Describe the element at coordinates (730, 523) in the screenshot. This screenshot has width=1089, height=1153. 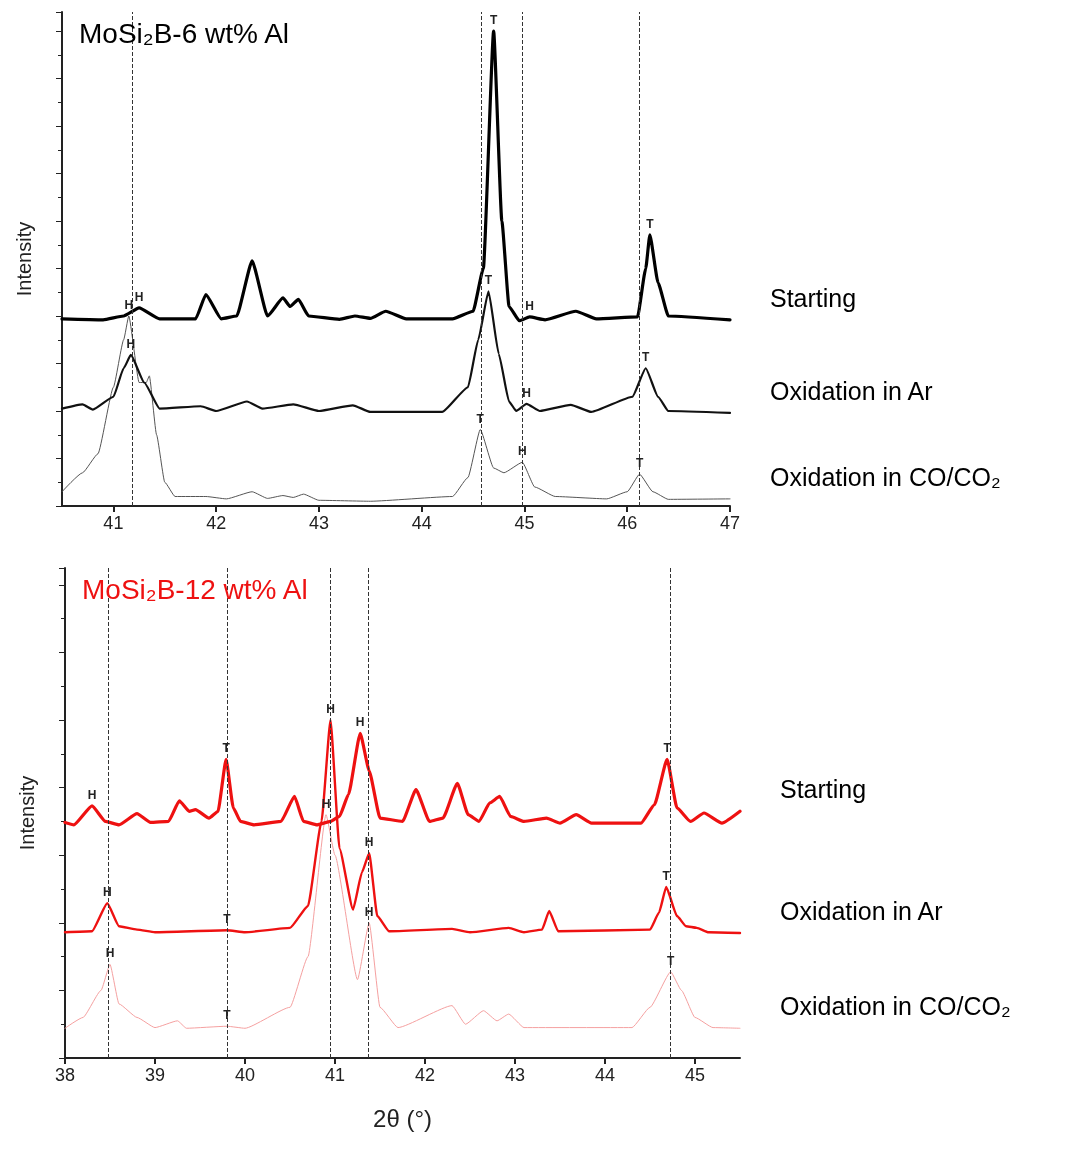
I see `x-tick-label: 47` at that location.